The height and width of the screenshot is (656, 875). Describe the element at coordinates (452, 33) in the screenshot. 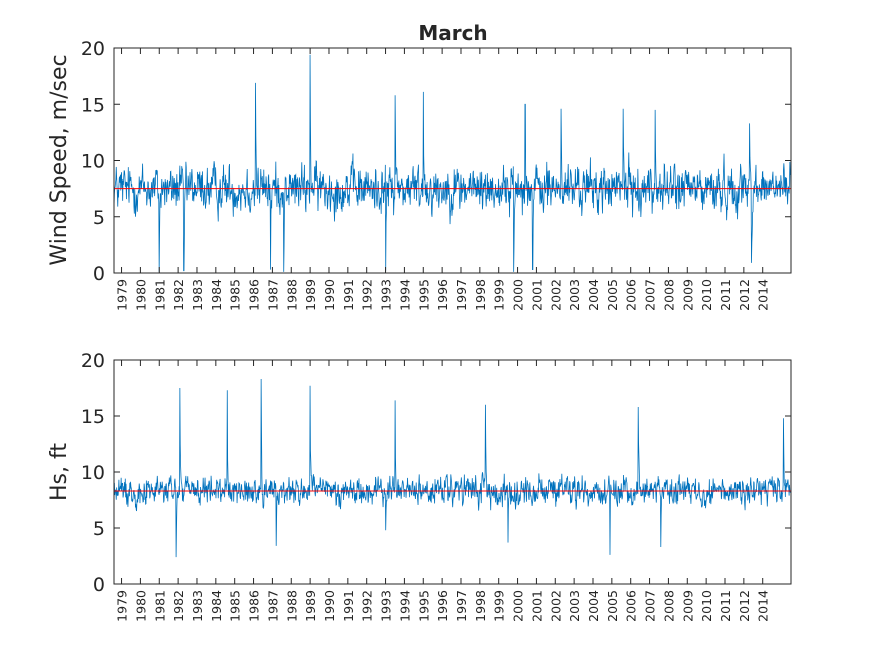

I see `chart-title: March` at that location.